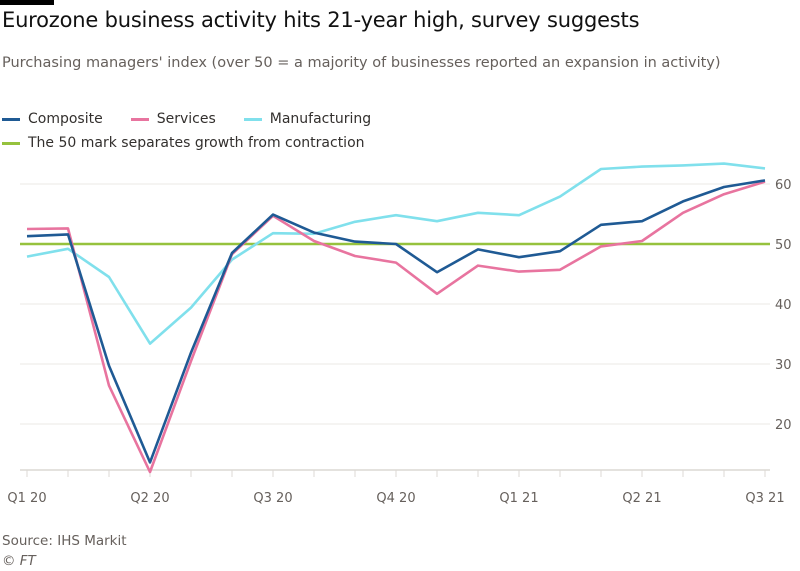 The width and height of the screenshot is (800, 571). Describe the element at coordinates (64, 541) in the screenshot. I see `source-note: Source: IHS Markit` at that location.